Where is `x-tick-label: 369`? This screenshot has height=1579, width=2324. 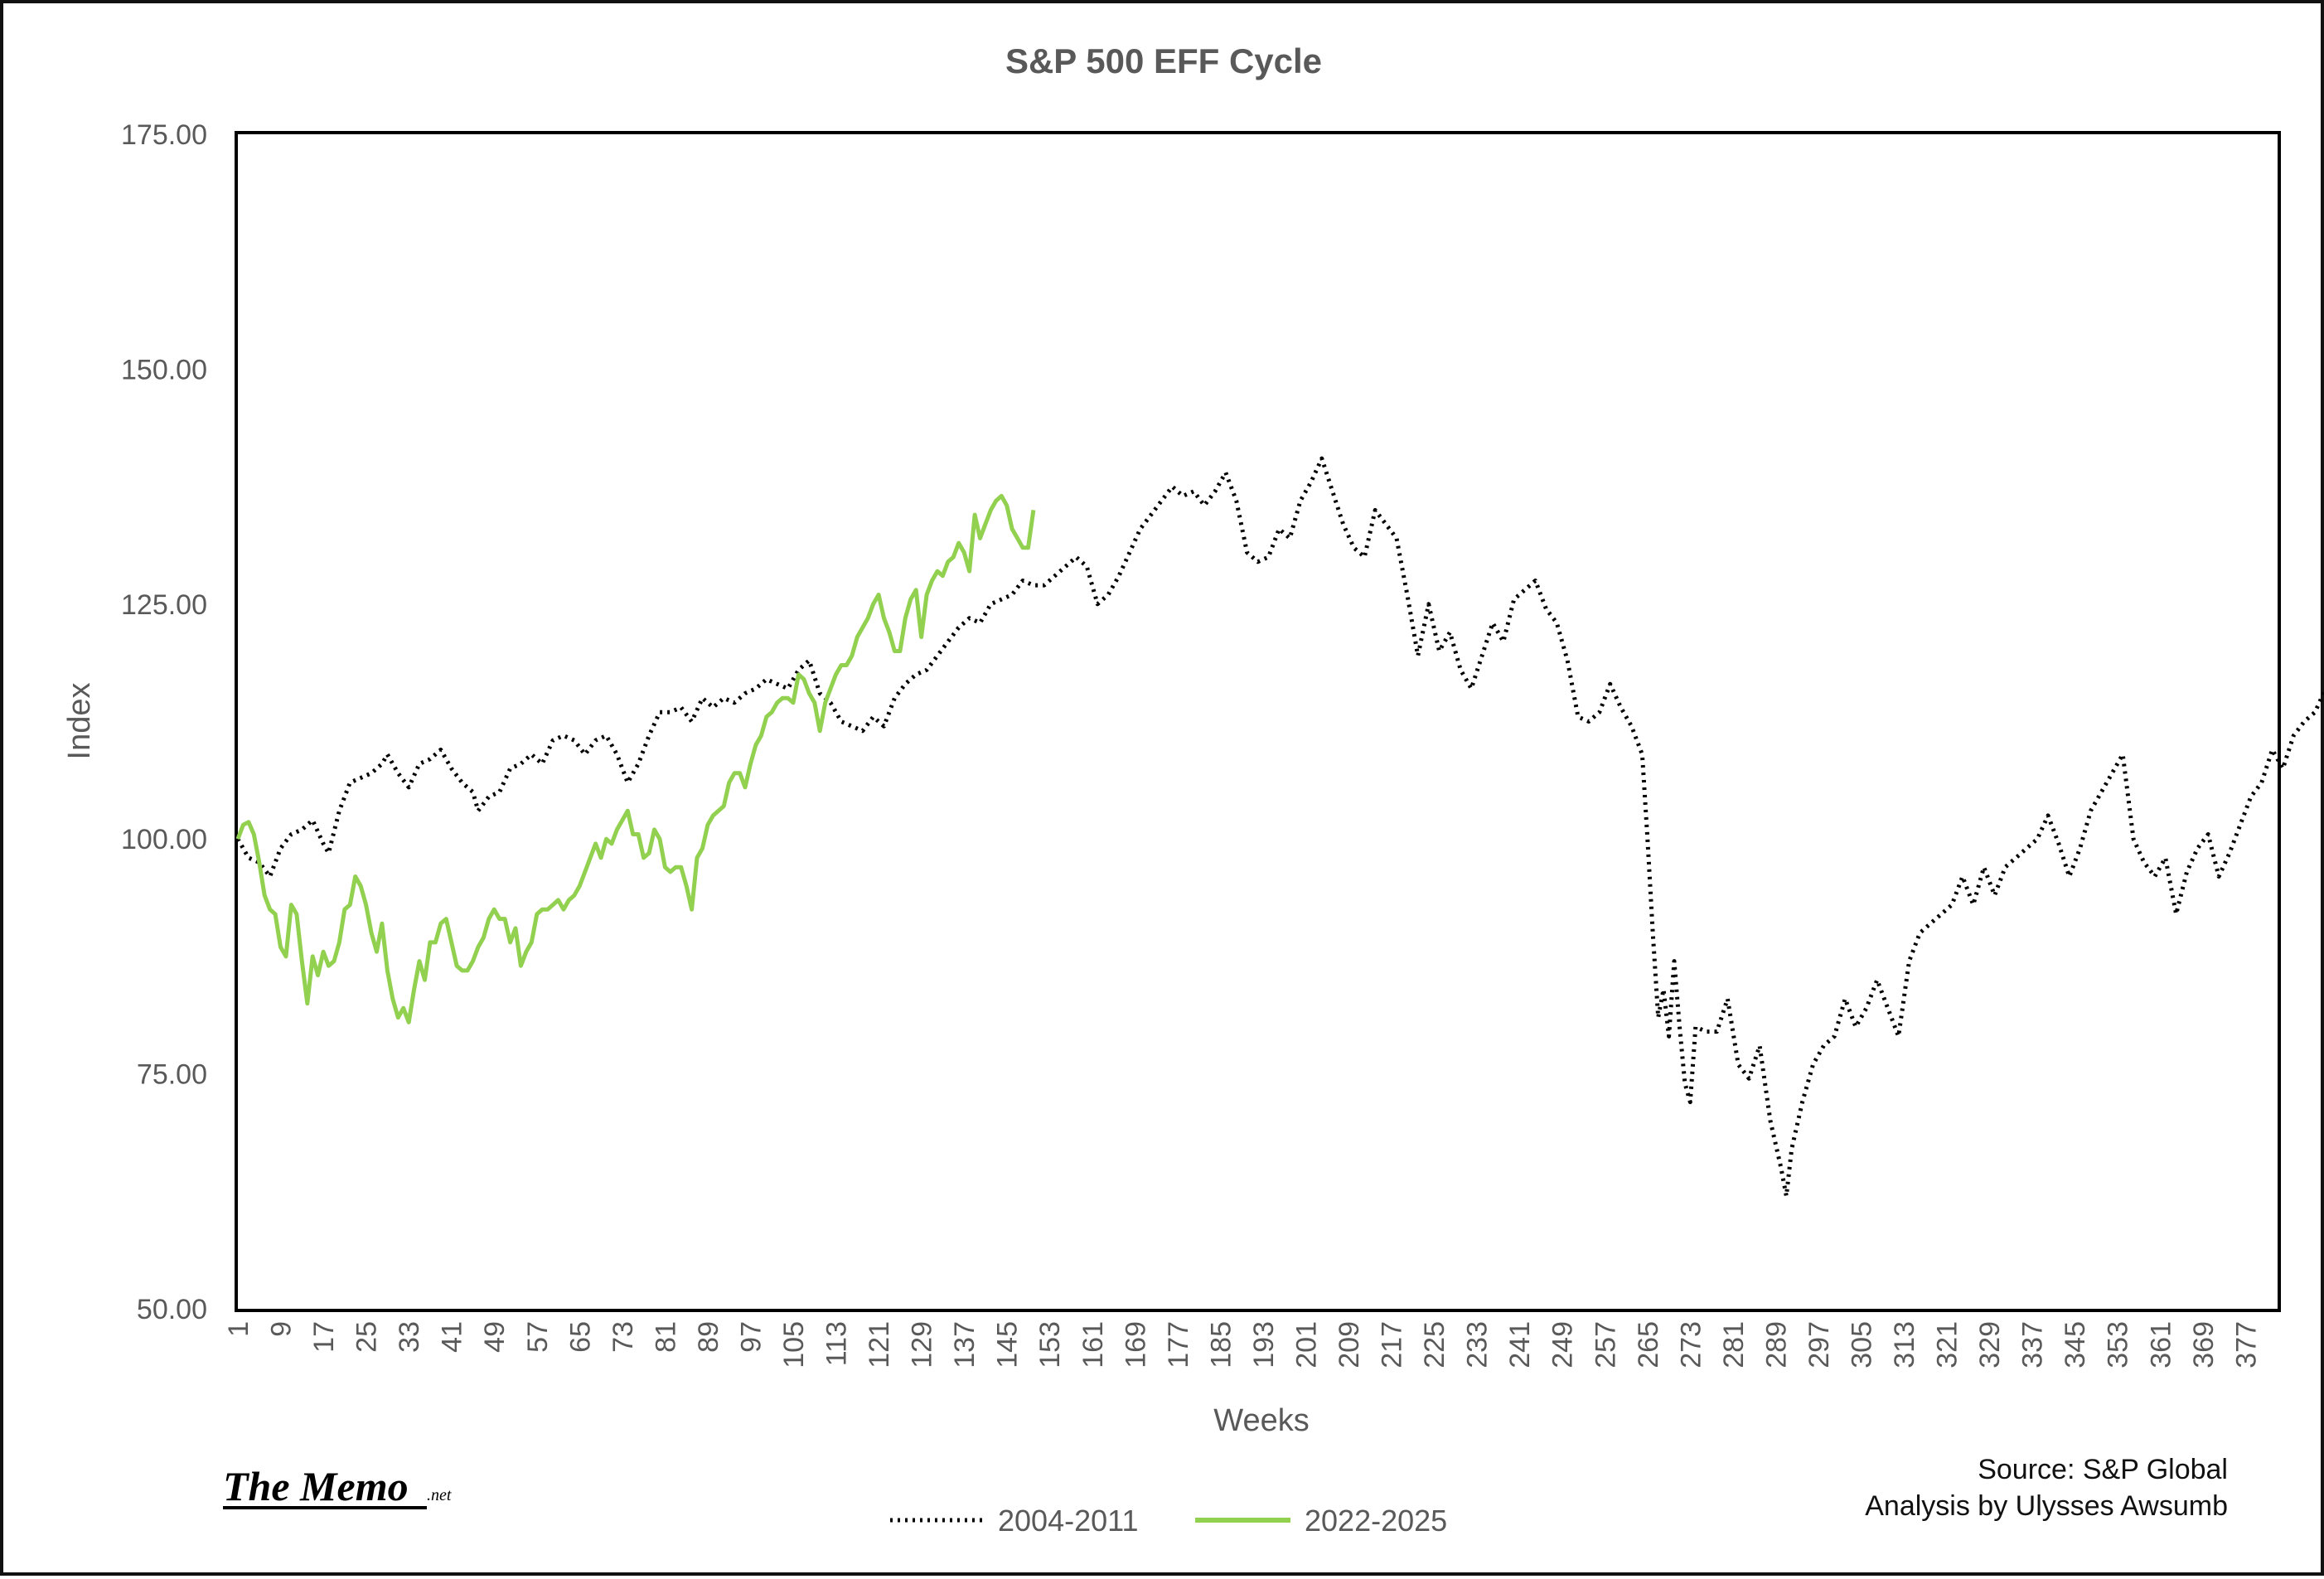 x-tick-label: 369 is located at coordinates (2204, 1345).